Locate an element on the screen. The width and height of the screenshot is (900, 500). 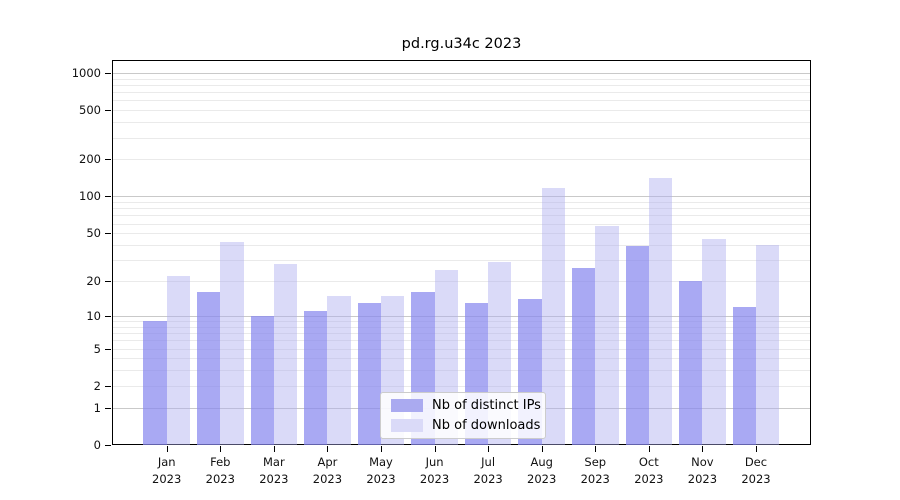
x-tick-label: Jul 2023 is located at coordinates (488, 470).